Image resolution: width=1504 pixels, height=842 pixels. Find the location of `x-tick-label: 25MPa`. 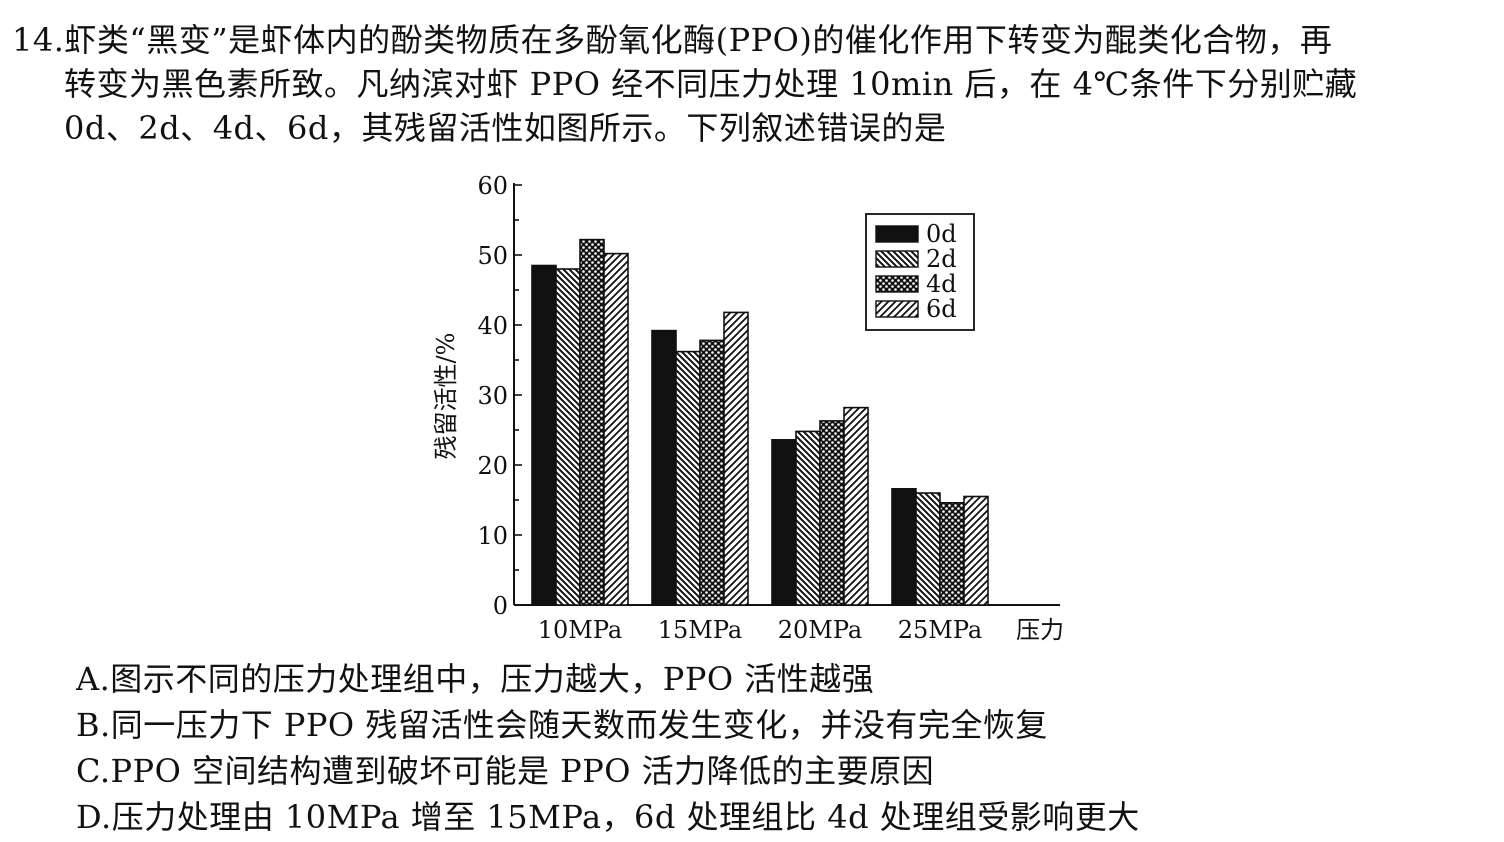

x-tick-label: 25MPa is located at coordinates (940, 630).